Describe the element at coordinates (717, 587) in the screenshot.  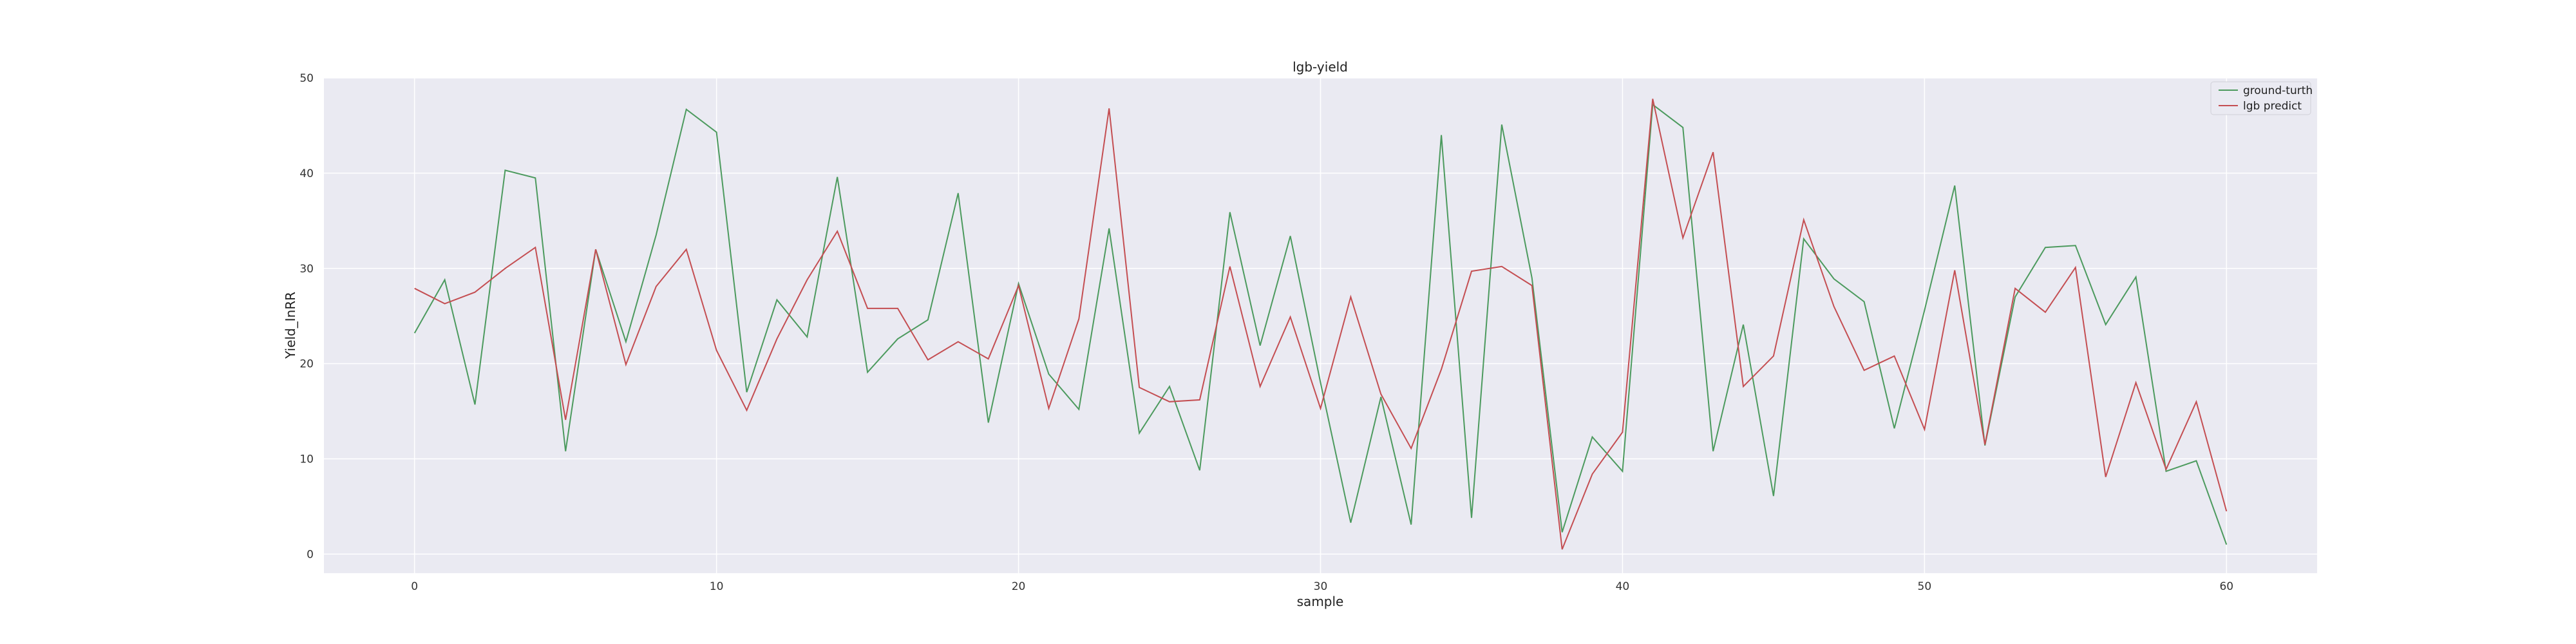
I see `x-tick-label: 10` at that location.